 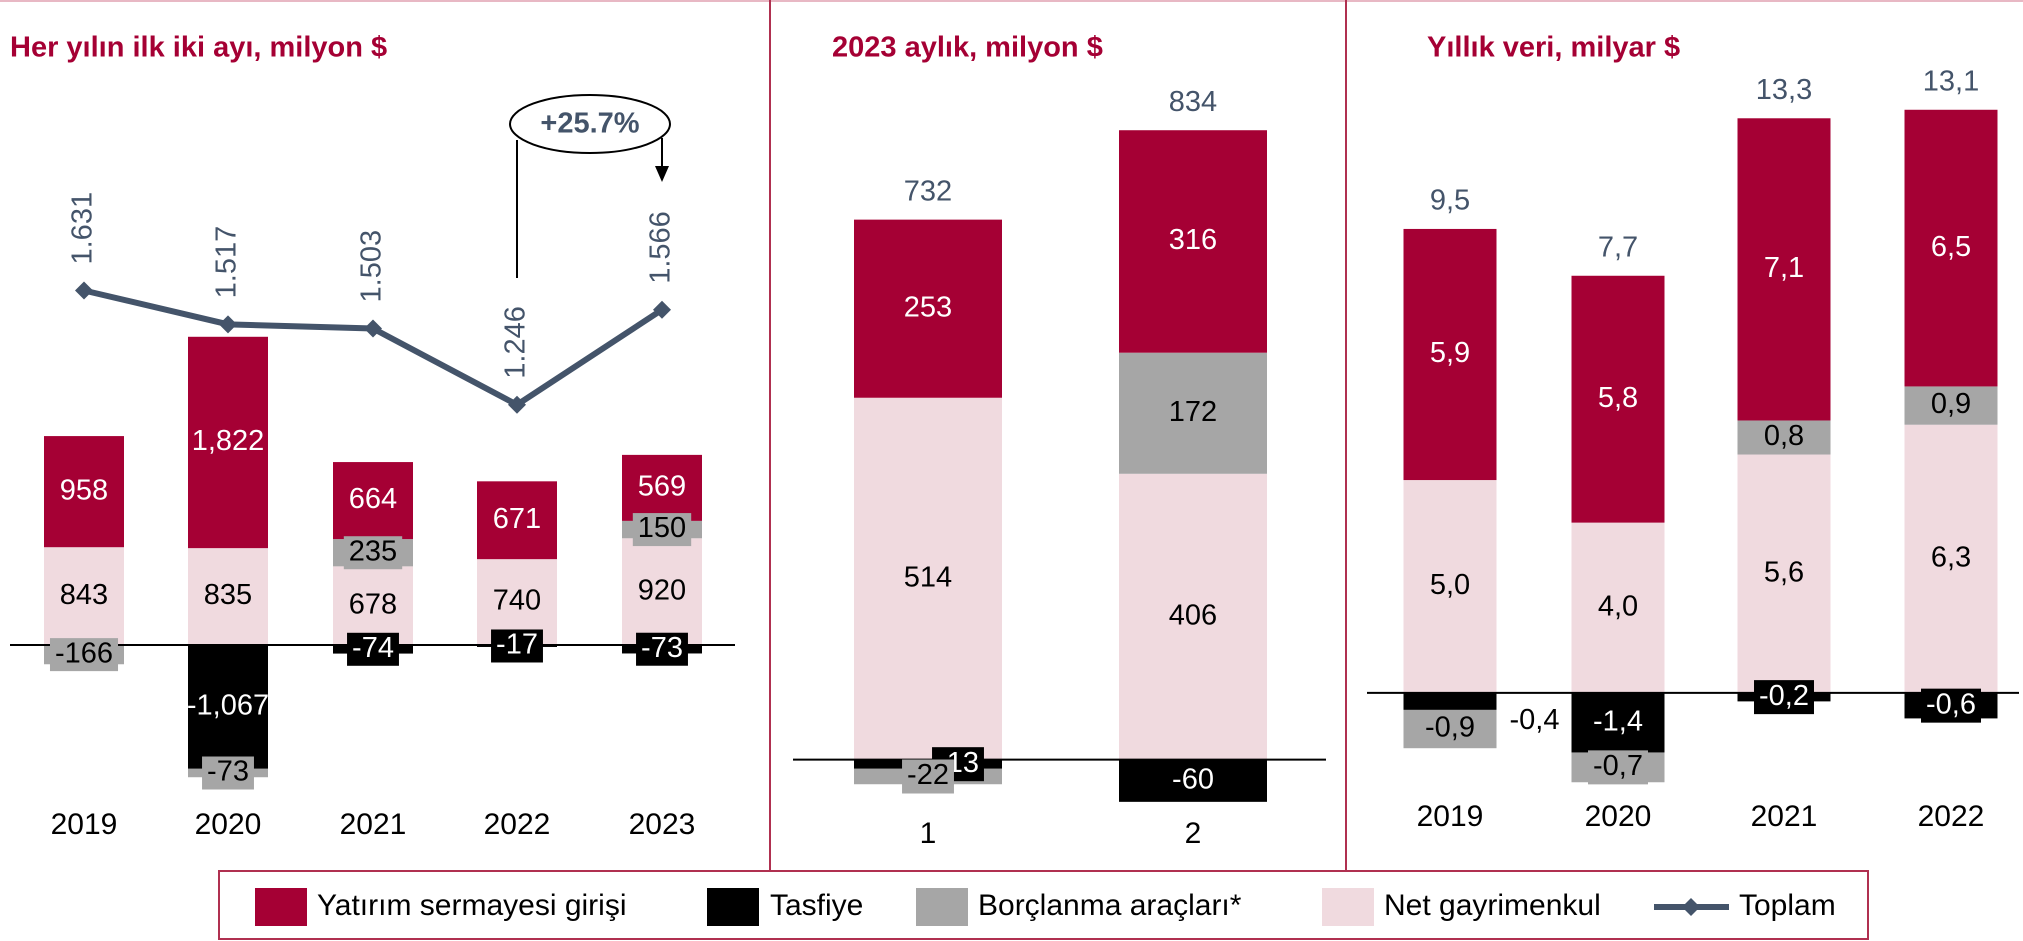 I want to click on data-label: 316, so click(x=1193, y=240).